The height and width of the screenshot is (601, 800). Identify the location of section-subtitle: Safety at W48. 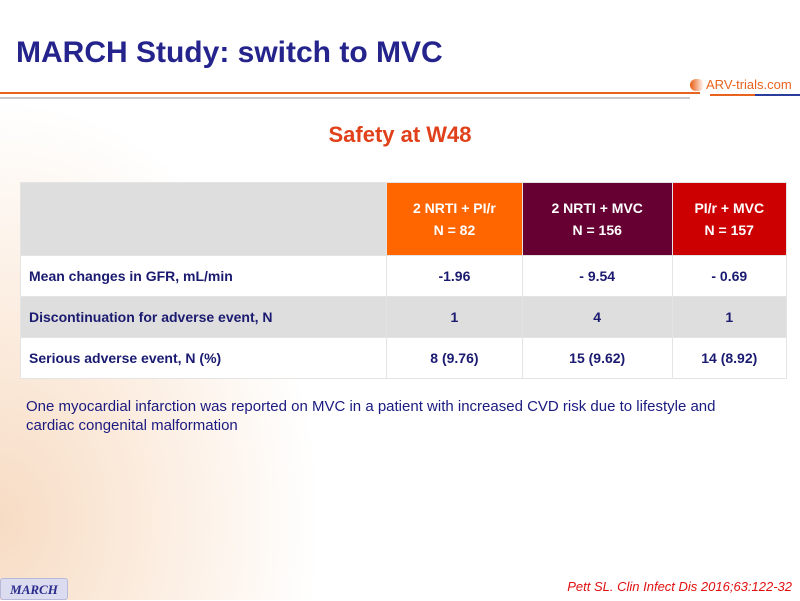
(400, 134).